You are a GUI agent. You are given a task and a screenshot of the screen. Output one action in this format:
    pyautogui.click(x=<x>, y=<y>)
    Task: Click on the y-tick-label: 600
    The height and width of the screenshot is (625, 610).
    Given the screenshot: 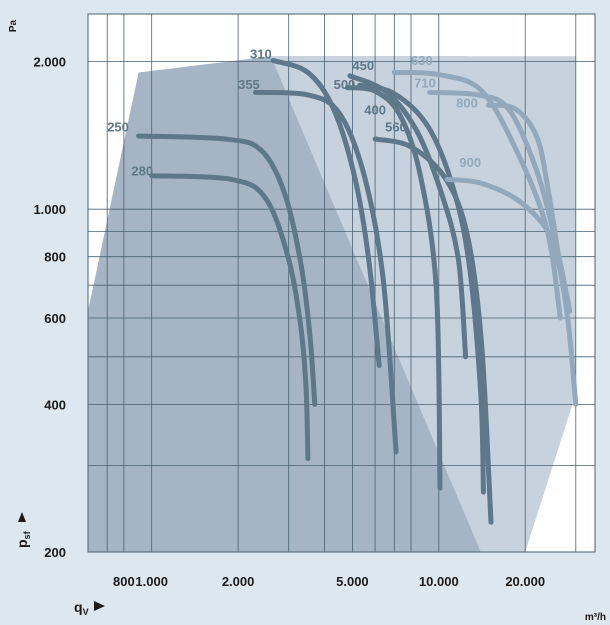 What is the action you would take?
    pyautogui.click(x=55, y=318)
    